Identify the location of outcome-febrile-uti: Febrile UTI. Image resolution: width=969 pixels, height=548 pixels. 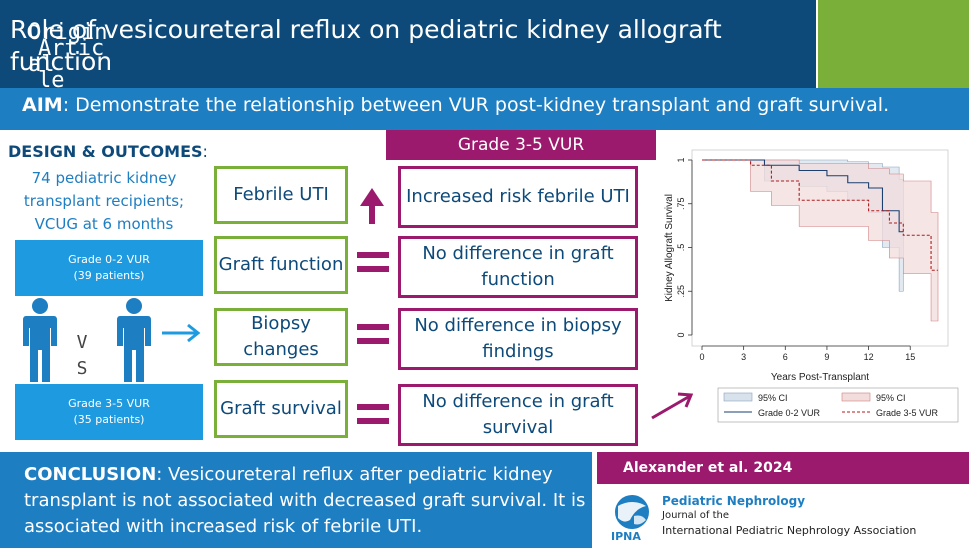
(281, 195).